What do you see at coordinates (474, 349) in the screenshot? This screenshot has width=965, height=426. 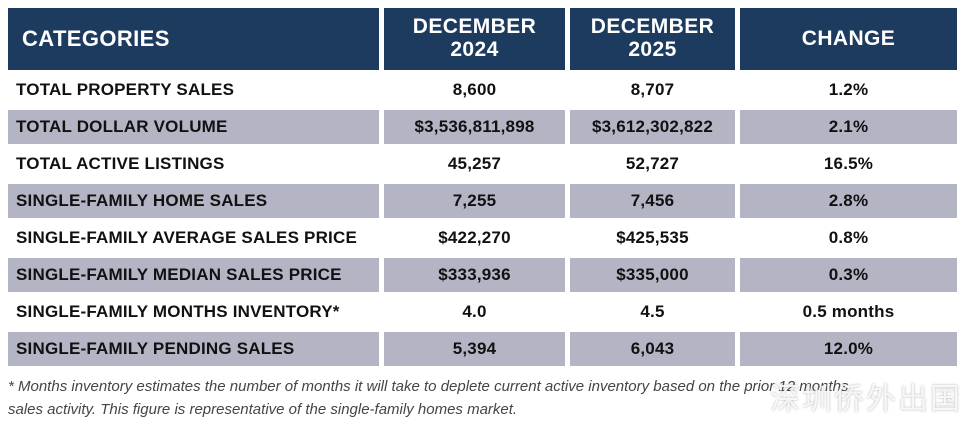 I see `cell-dec2024: 5,394` at bounding box center [474, 349].